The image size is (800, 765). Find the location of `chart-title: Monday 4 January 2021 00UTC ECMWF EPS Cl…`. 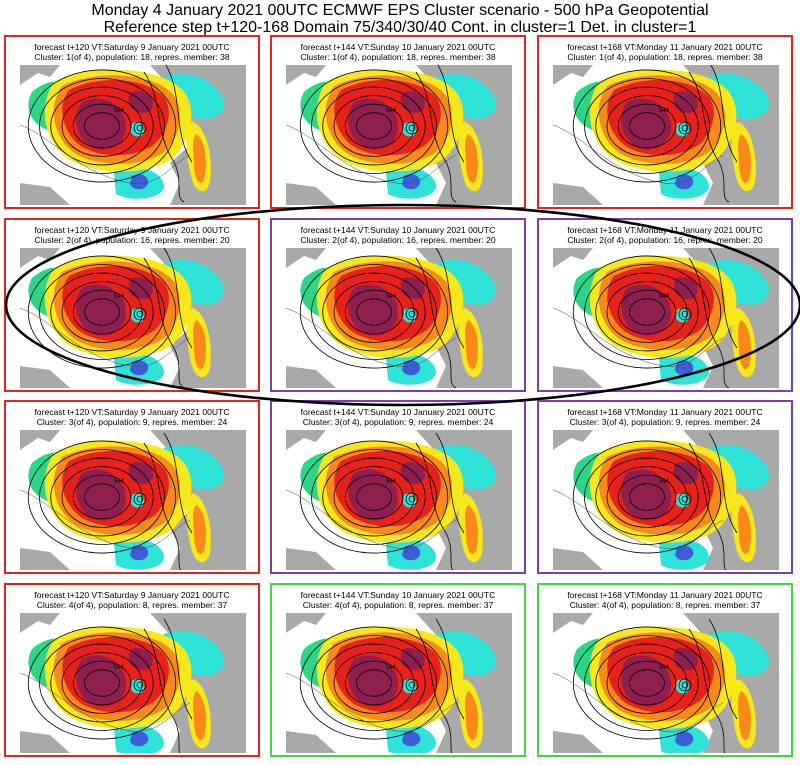

chart-title: Monday 4 January 2021 00UTC ECMWF EPS Cl… is located at coordinates (400, 10).